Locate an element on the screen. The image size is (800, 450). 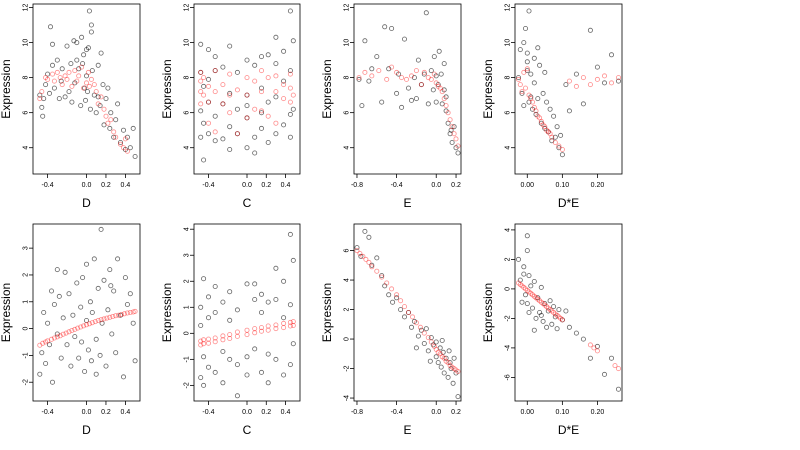
x-axis-label: D*E is located at coordinates (568, 203).